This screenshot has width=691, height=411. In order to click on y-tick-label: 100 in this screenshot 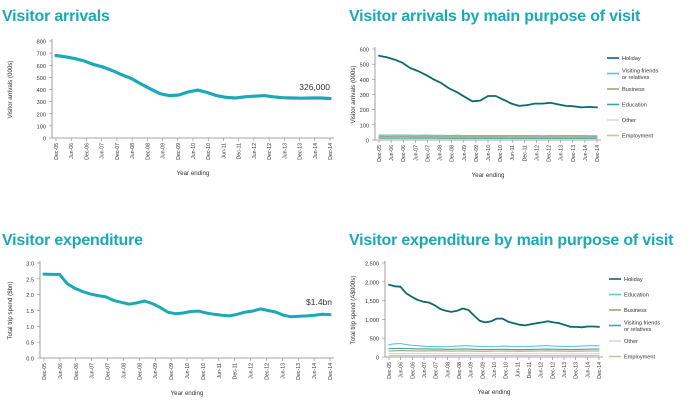, I will do `click(364, 126)`.